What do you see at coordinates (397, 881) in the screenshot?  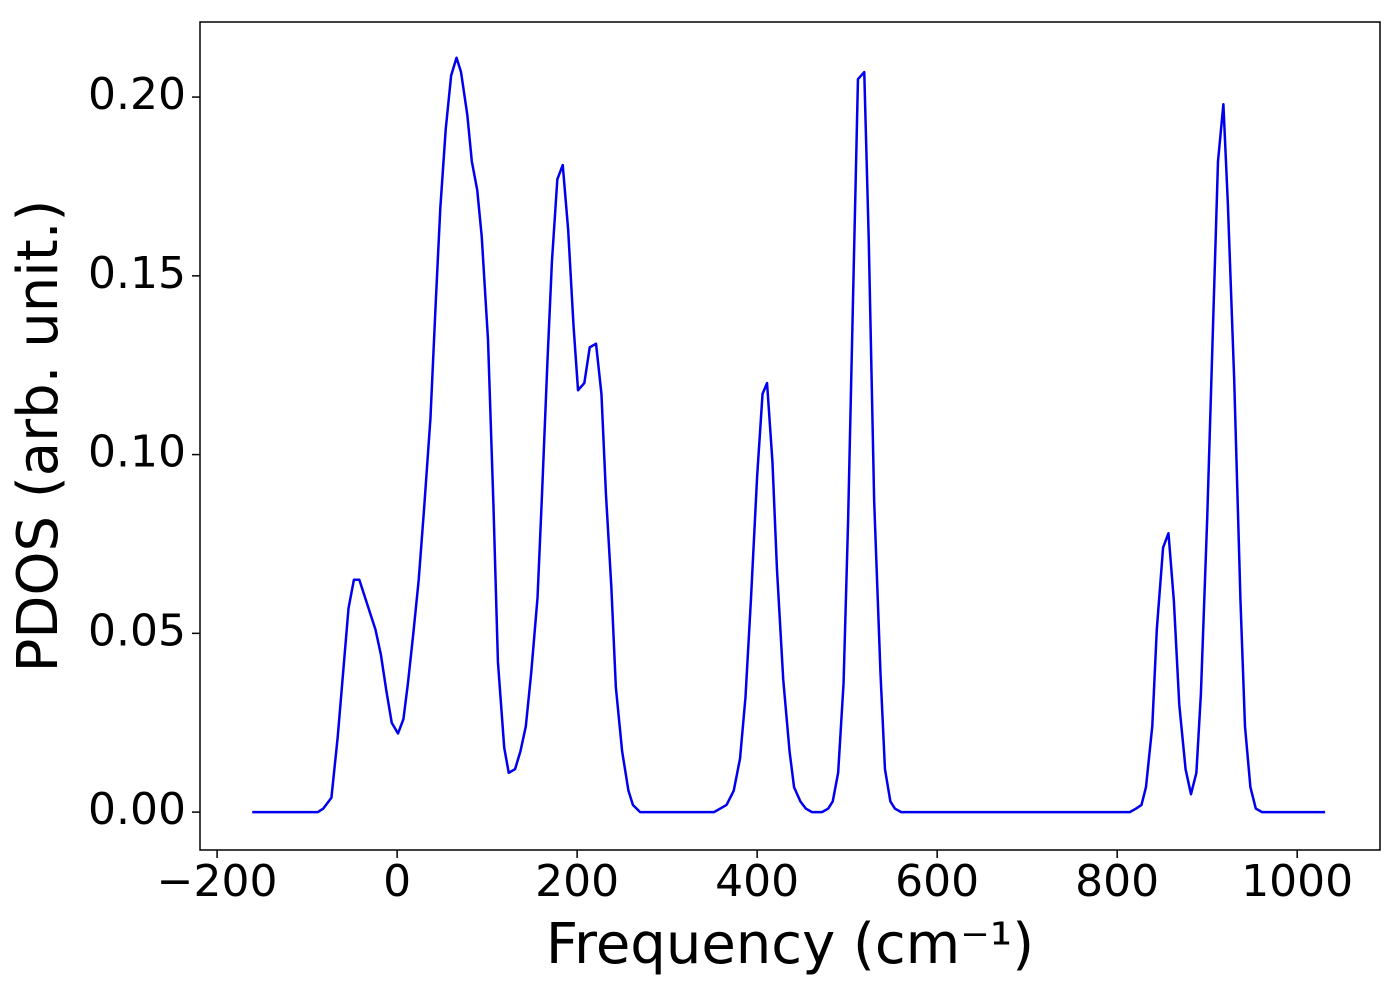 I see `x-tick-label: 0` at bounding box center [397, 881].